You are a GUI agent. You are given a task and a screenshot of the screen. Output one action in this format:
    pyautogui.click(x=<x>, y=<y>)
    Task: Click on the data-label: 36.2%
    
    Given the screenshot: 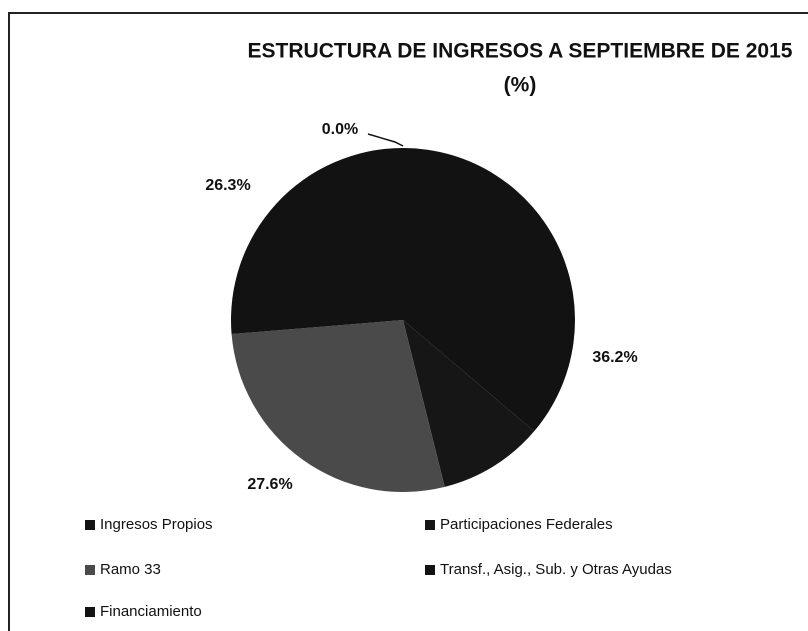 What is the action you would take?
    pyautogui.click(x=614, y=357)
    